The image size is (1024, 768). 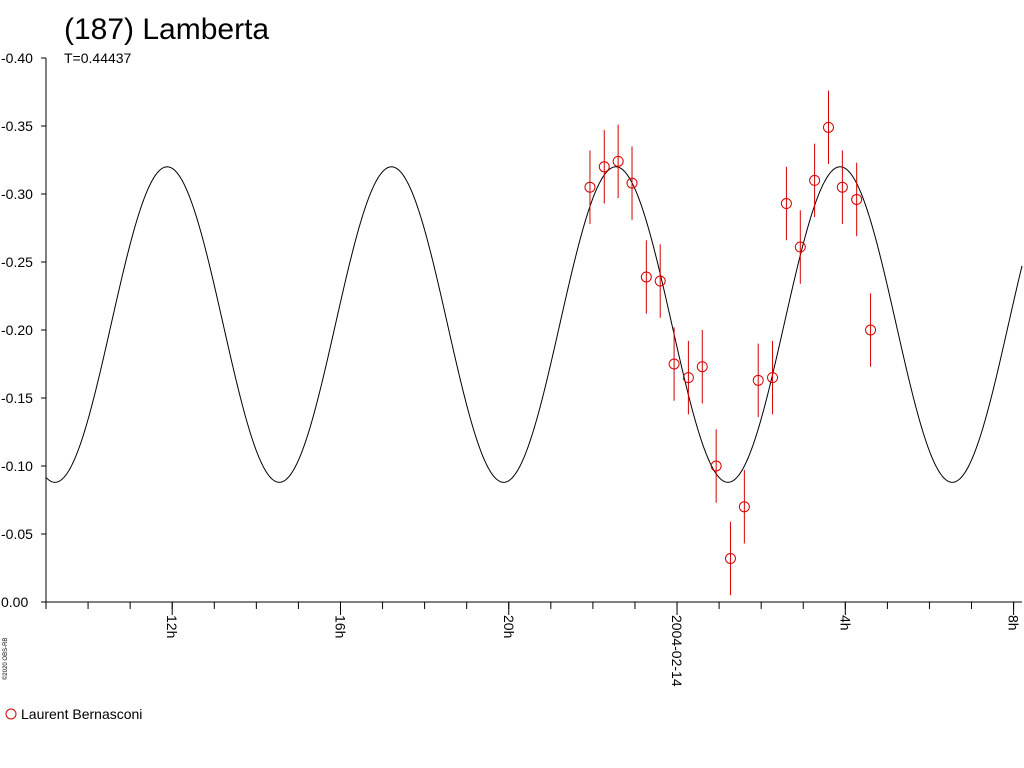 What do you see at coordinates (17, 194) in the screenshot?
I see `y-tick-label: -0.30` at bounding box center [17, 194].